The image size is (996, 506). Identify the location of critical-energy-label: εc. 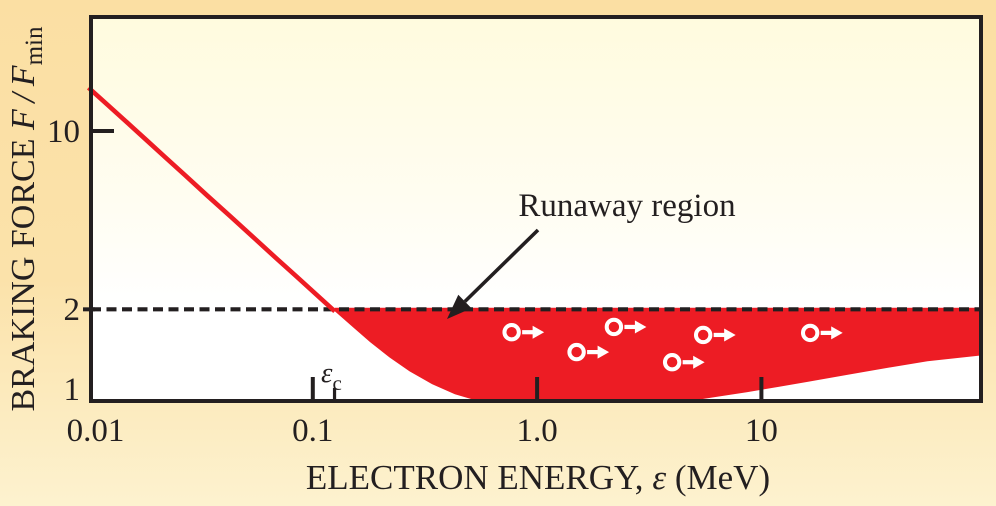
(331, 376).